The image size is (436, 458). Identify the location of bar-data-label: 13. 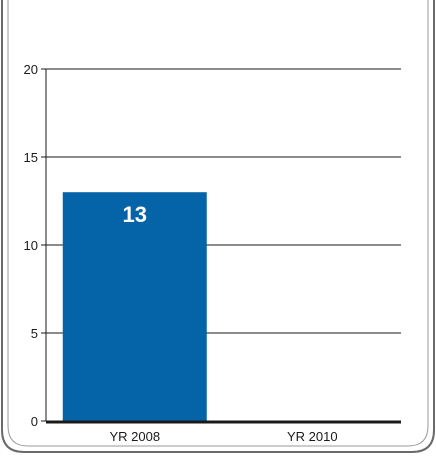
(135, 214).